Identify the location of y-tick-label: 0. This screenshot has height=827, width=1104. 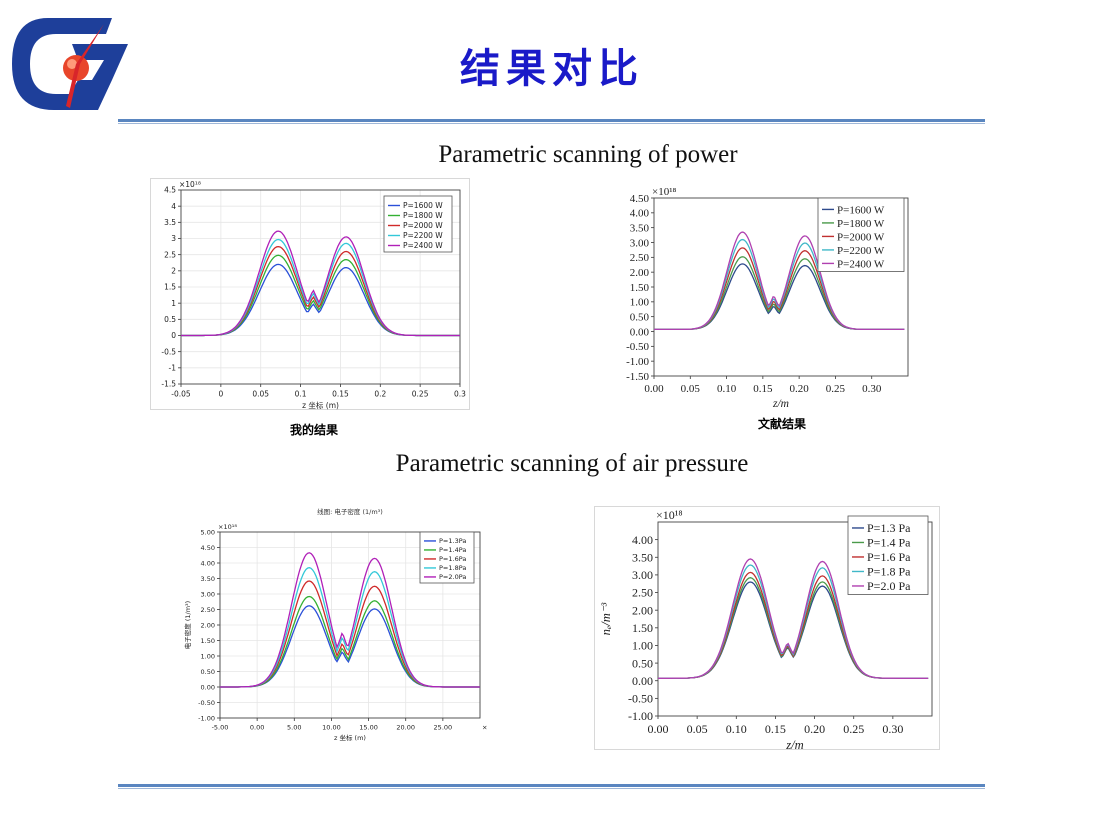
(173, 335).